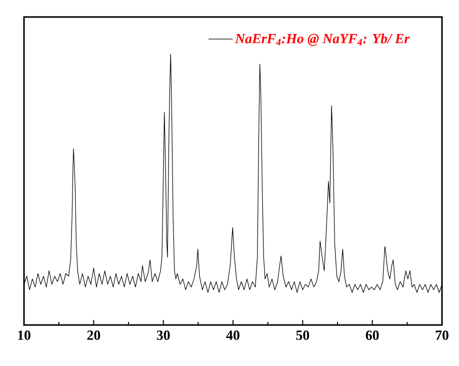  What do you see at coordinates (93, 335) in the screenshot?
I see `x-tick-label: 20` at bounding box center [93, 335].